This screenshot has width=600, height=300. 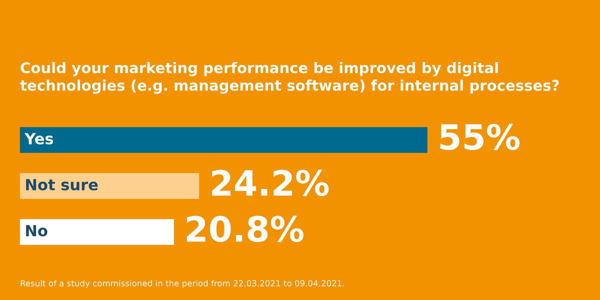 I want to click on data-label: 24.2%, so click(x=270, y=183).